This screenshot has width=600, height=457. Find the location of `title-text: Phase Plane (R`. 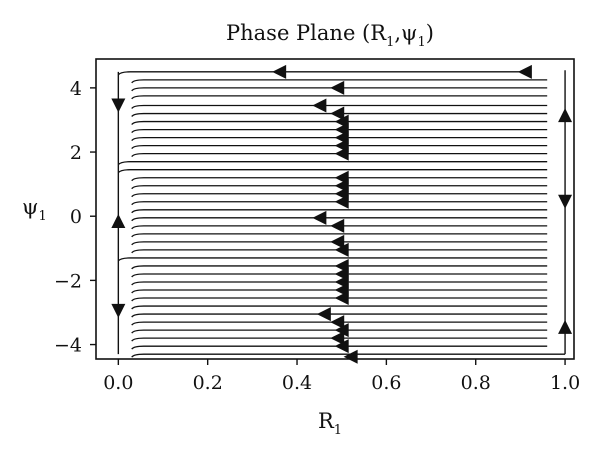

title-text: Phase Plane (R is located at coordinates (306, 33).